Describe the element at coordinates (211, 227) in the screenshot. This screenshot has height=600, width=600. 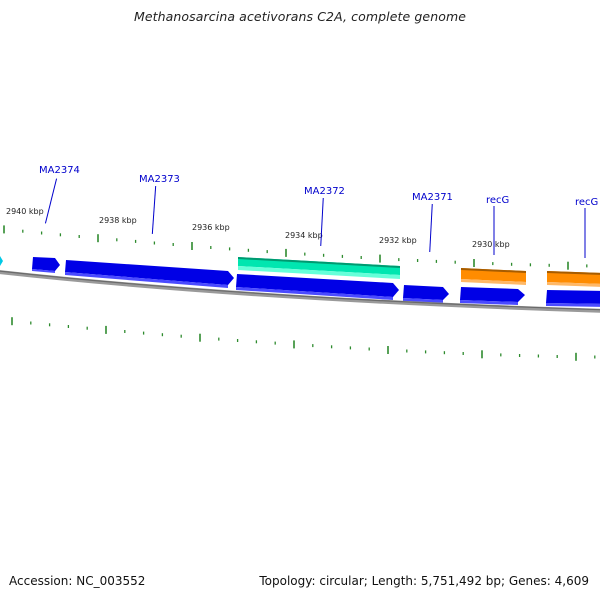
I see `position-label: 2936 kbp` at that location.